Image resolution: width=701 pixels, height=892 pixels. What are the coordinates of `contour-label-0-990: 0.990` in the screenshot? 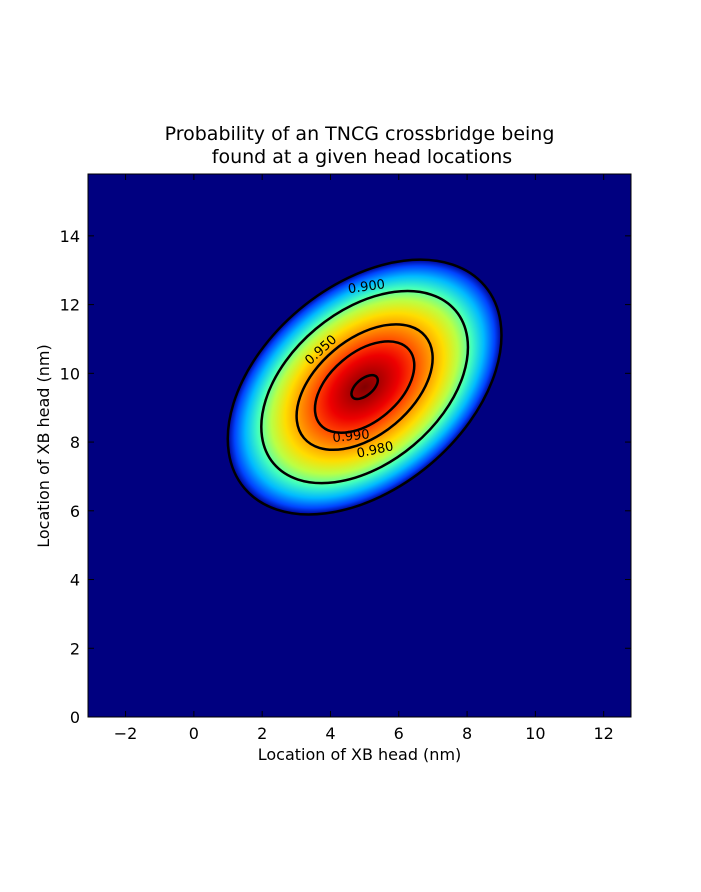 It's located at (351, 436).